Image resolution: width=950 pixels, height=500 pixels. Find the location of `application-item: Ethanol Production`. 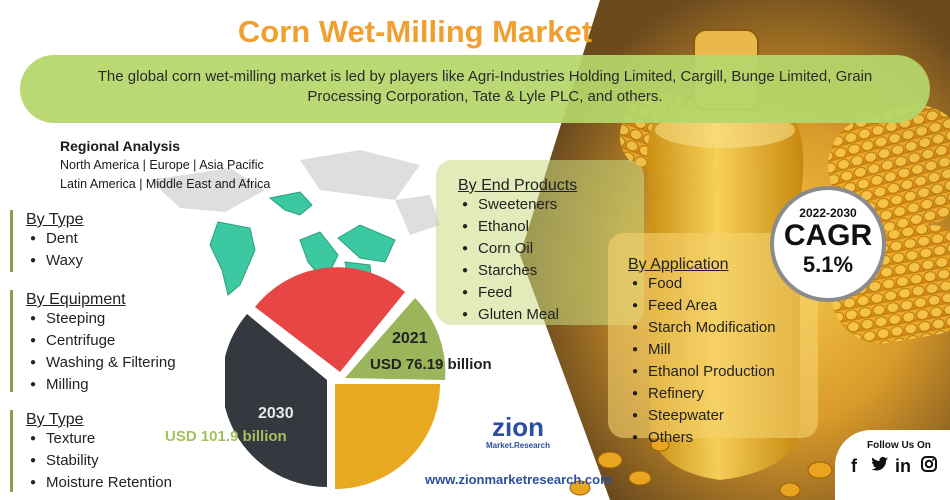

application-item: Ethanol Production is located at coordinates (723, 373).